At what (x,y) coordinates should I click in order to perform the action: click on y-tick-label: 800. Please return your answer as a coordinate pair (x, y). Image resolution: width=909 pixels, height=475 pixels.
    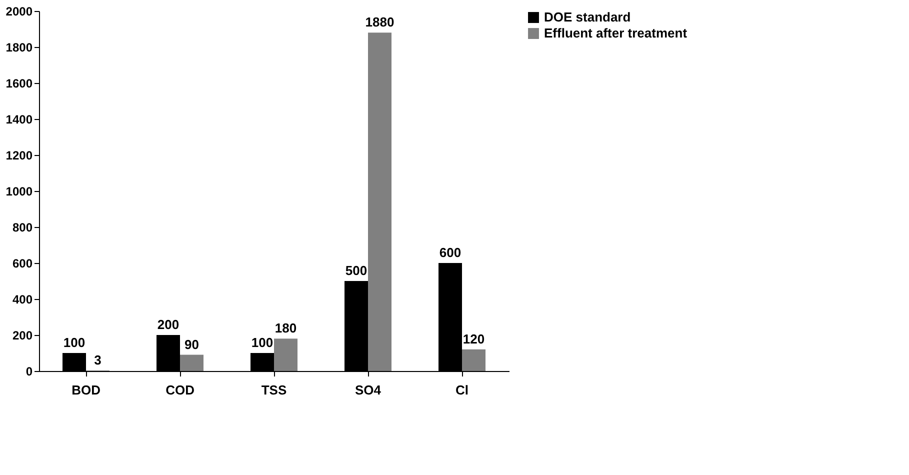
    Looking at the image, I should click on (22, 227).